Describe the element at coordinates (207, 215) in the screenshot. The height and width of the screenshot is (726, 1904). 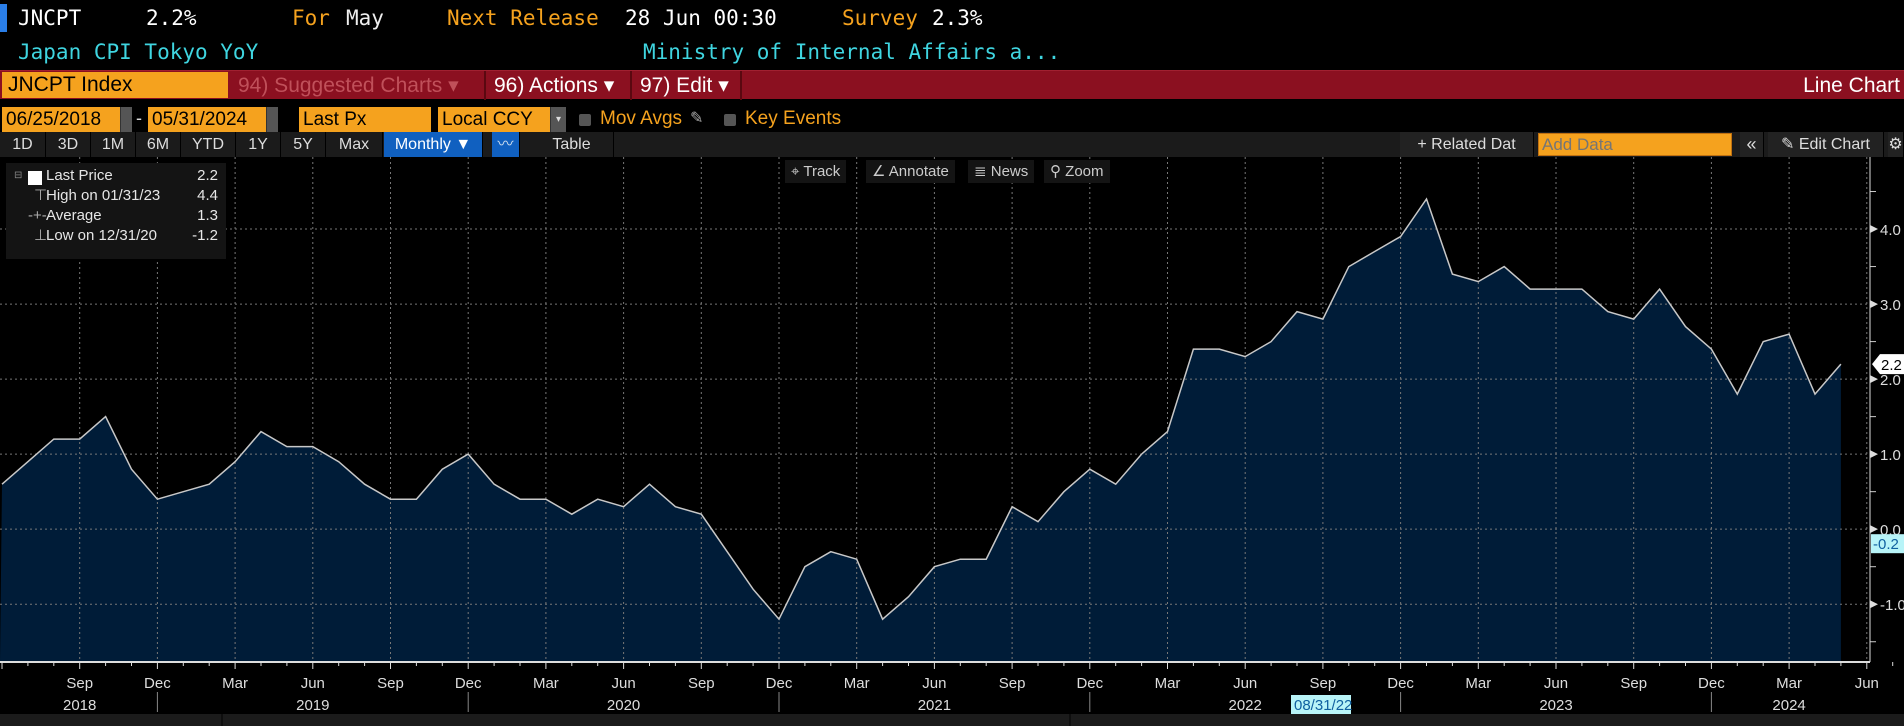
I see `legend-value: 1.3` at that location.